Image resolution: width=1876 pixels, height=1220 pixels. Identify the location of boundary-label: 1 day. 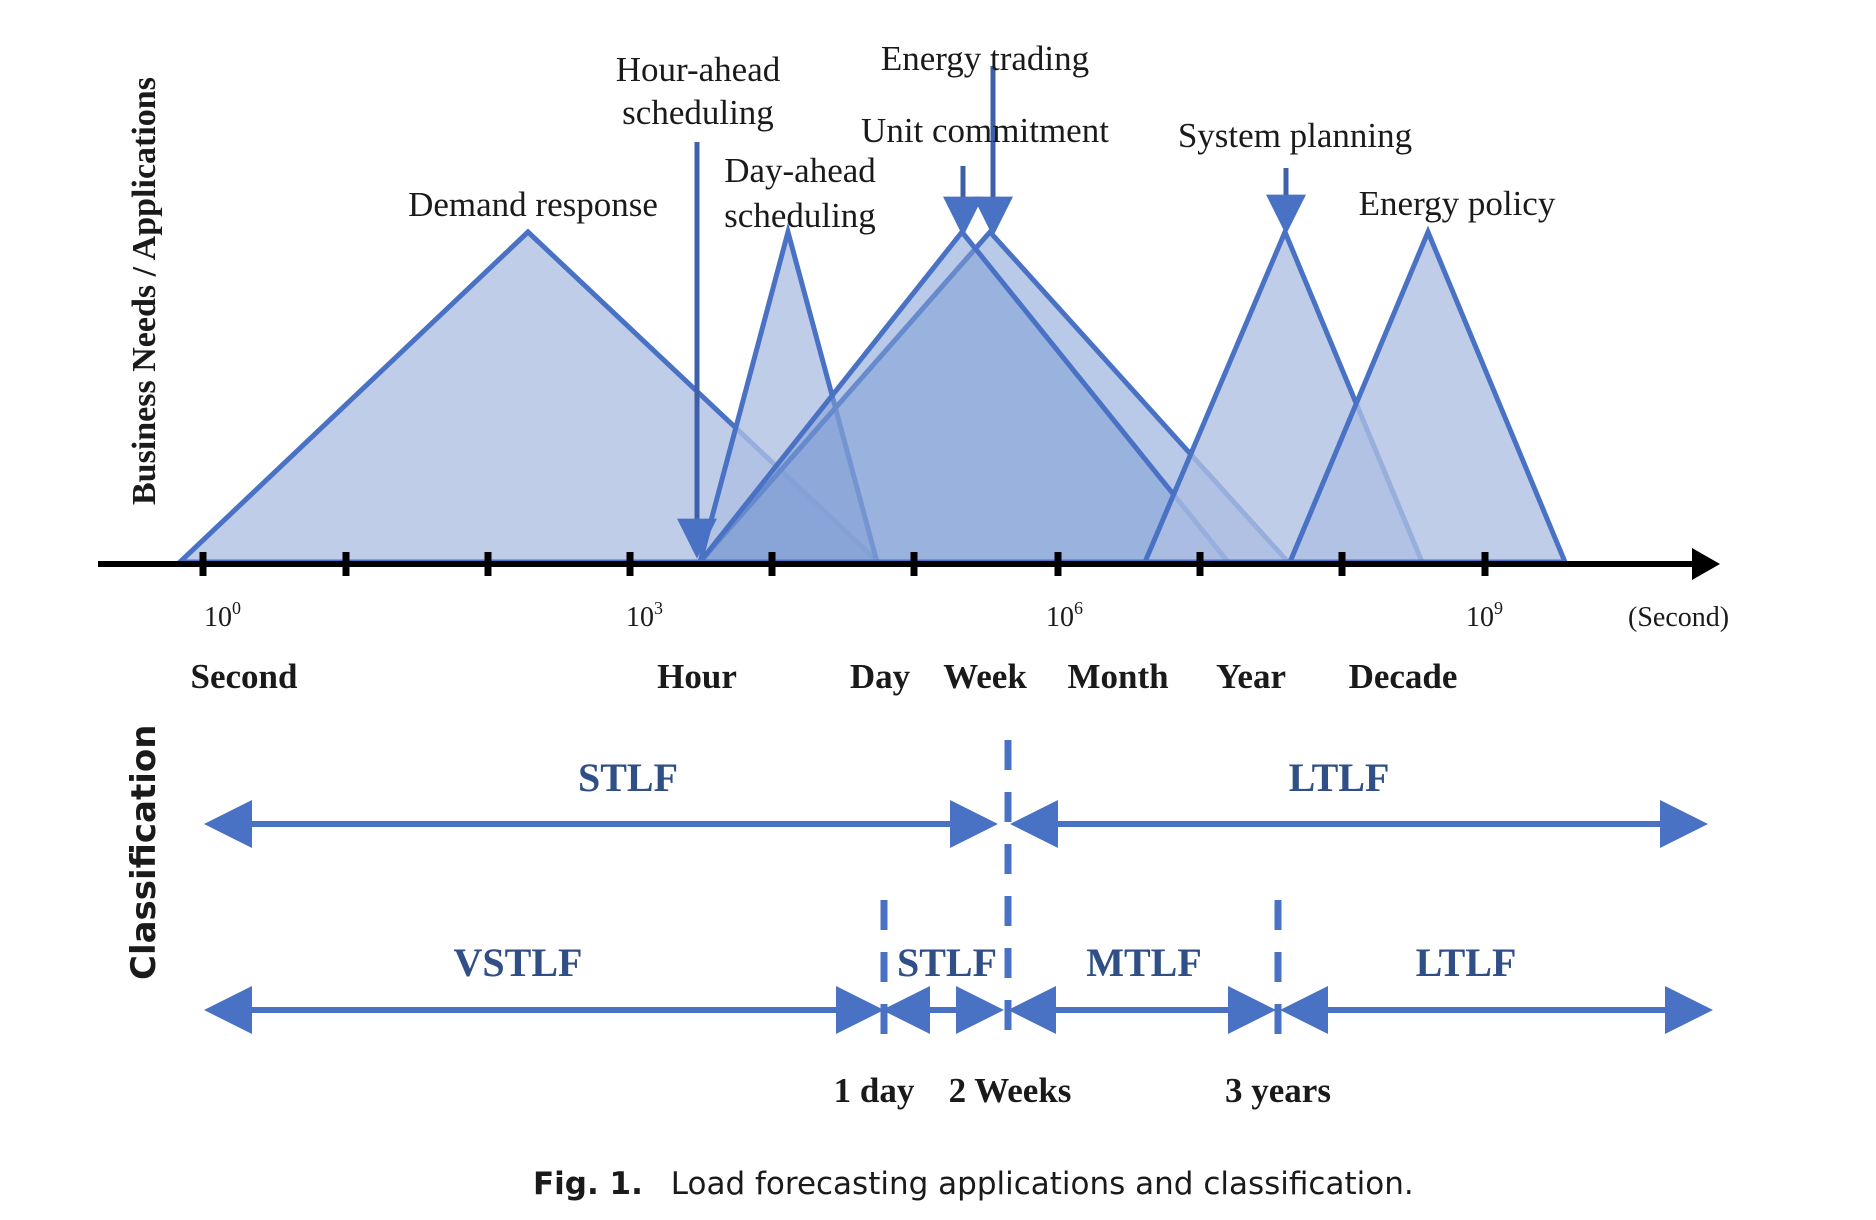
(874, 1090).